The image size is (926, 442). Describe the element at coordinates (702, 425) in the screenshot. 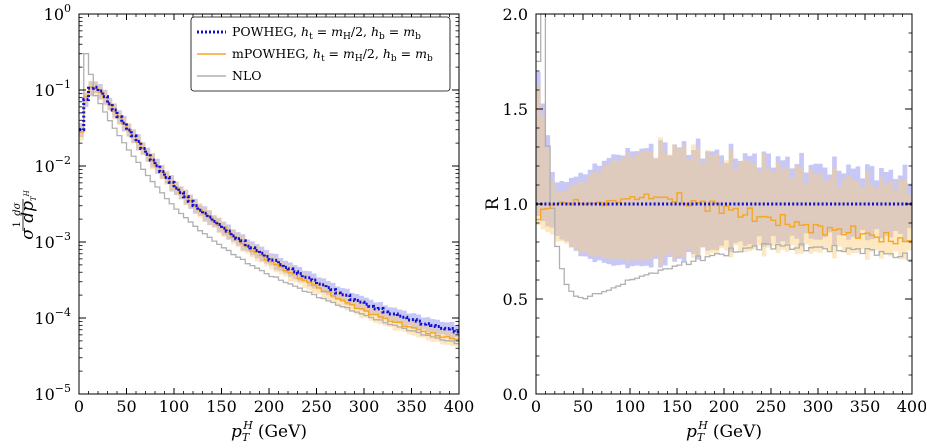

I see `right-x-label-sup: H` at that location.